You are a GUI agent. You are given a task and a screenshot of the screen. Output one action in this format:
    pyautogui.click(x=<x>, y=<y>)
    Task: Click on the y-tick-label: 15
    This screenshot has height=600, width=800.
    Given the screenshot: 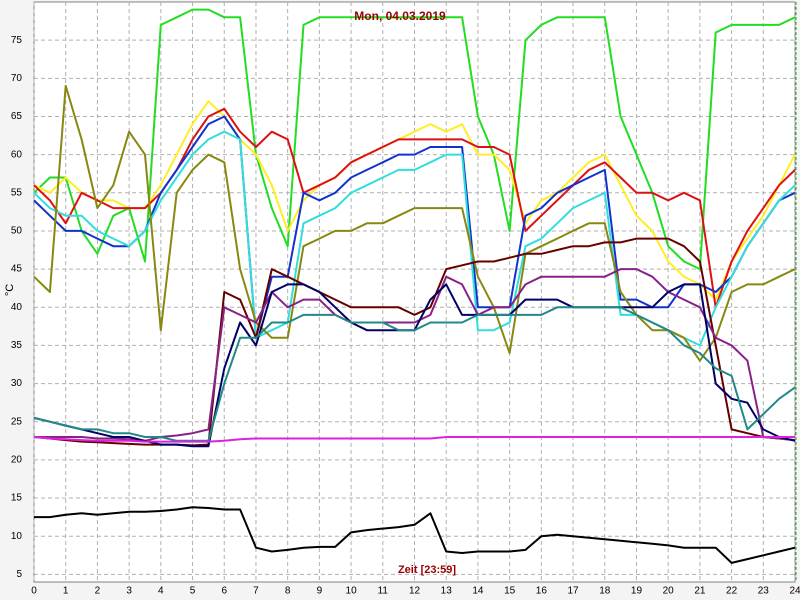 What is the action you would take?
    pyautogui.click(x=17, y=498)
    